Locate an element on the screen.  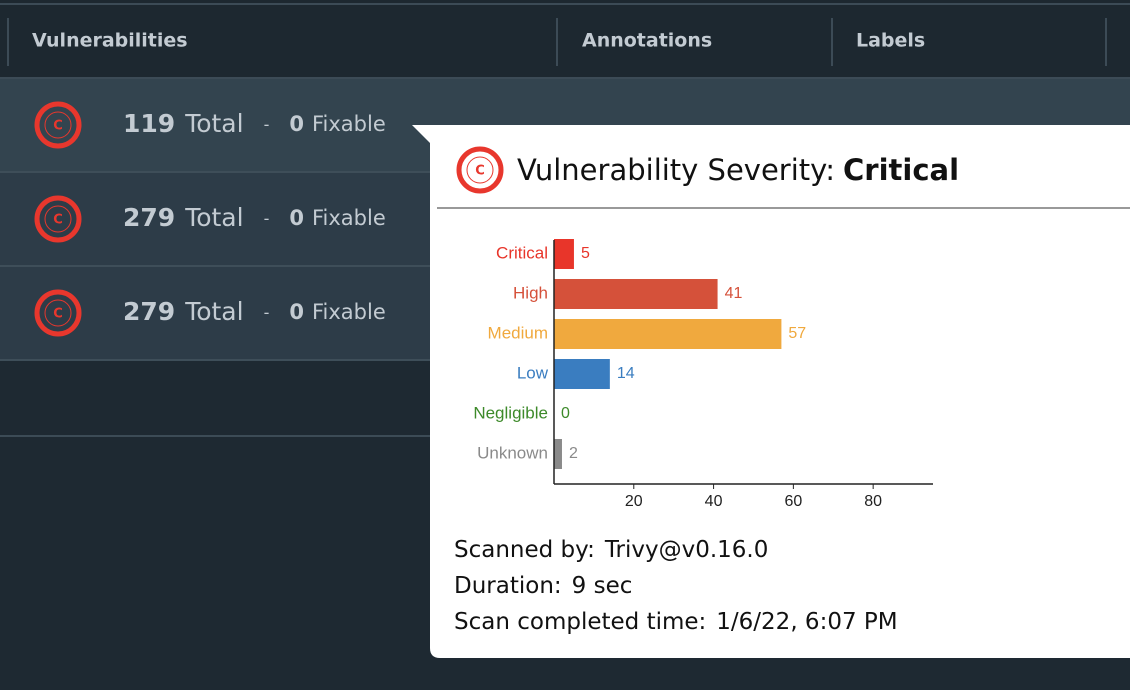
tooltip-severity: Critical is located at coordinates (901, 170).